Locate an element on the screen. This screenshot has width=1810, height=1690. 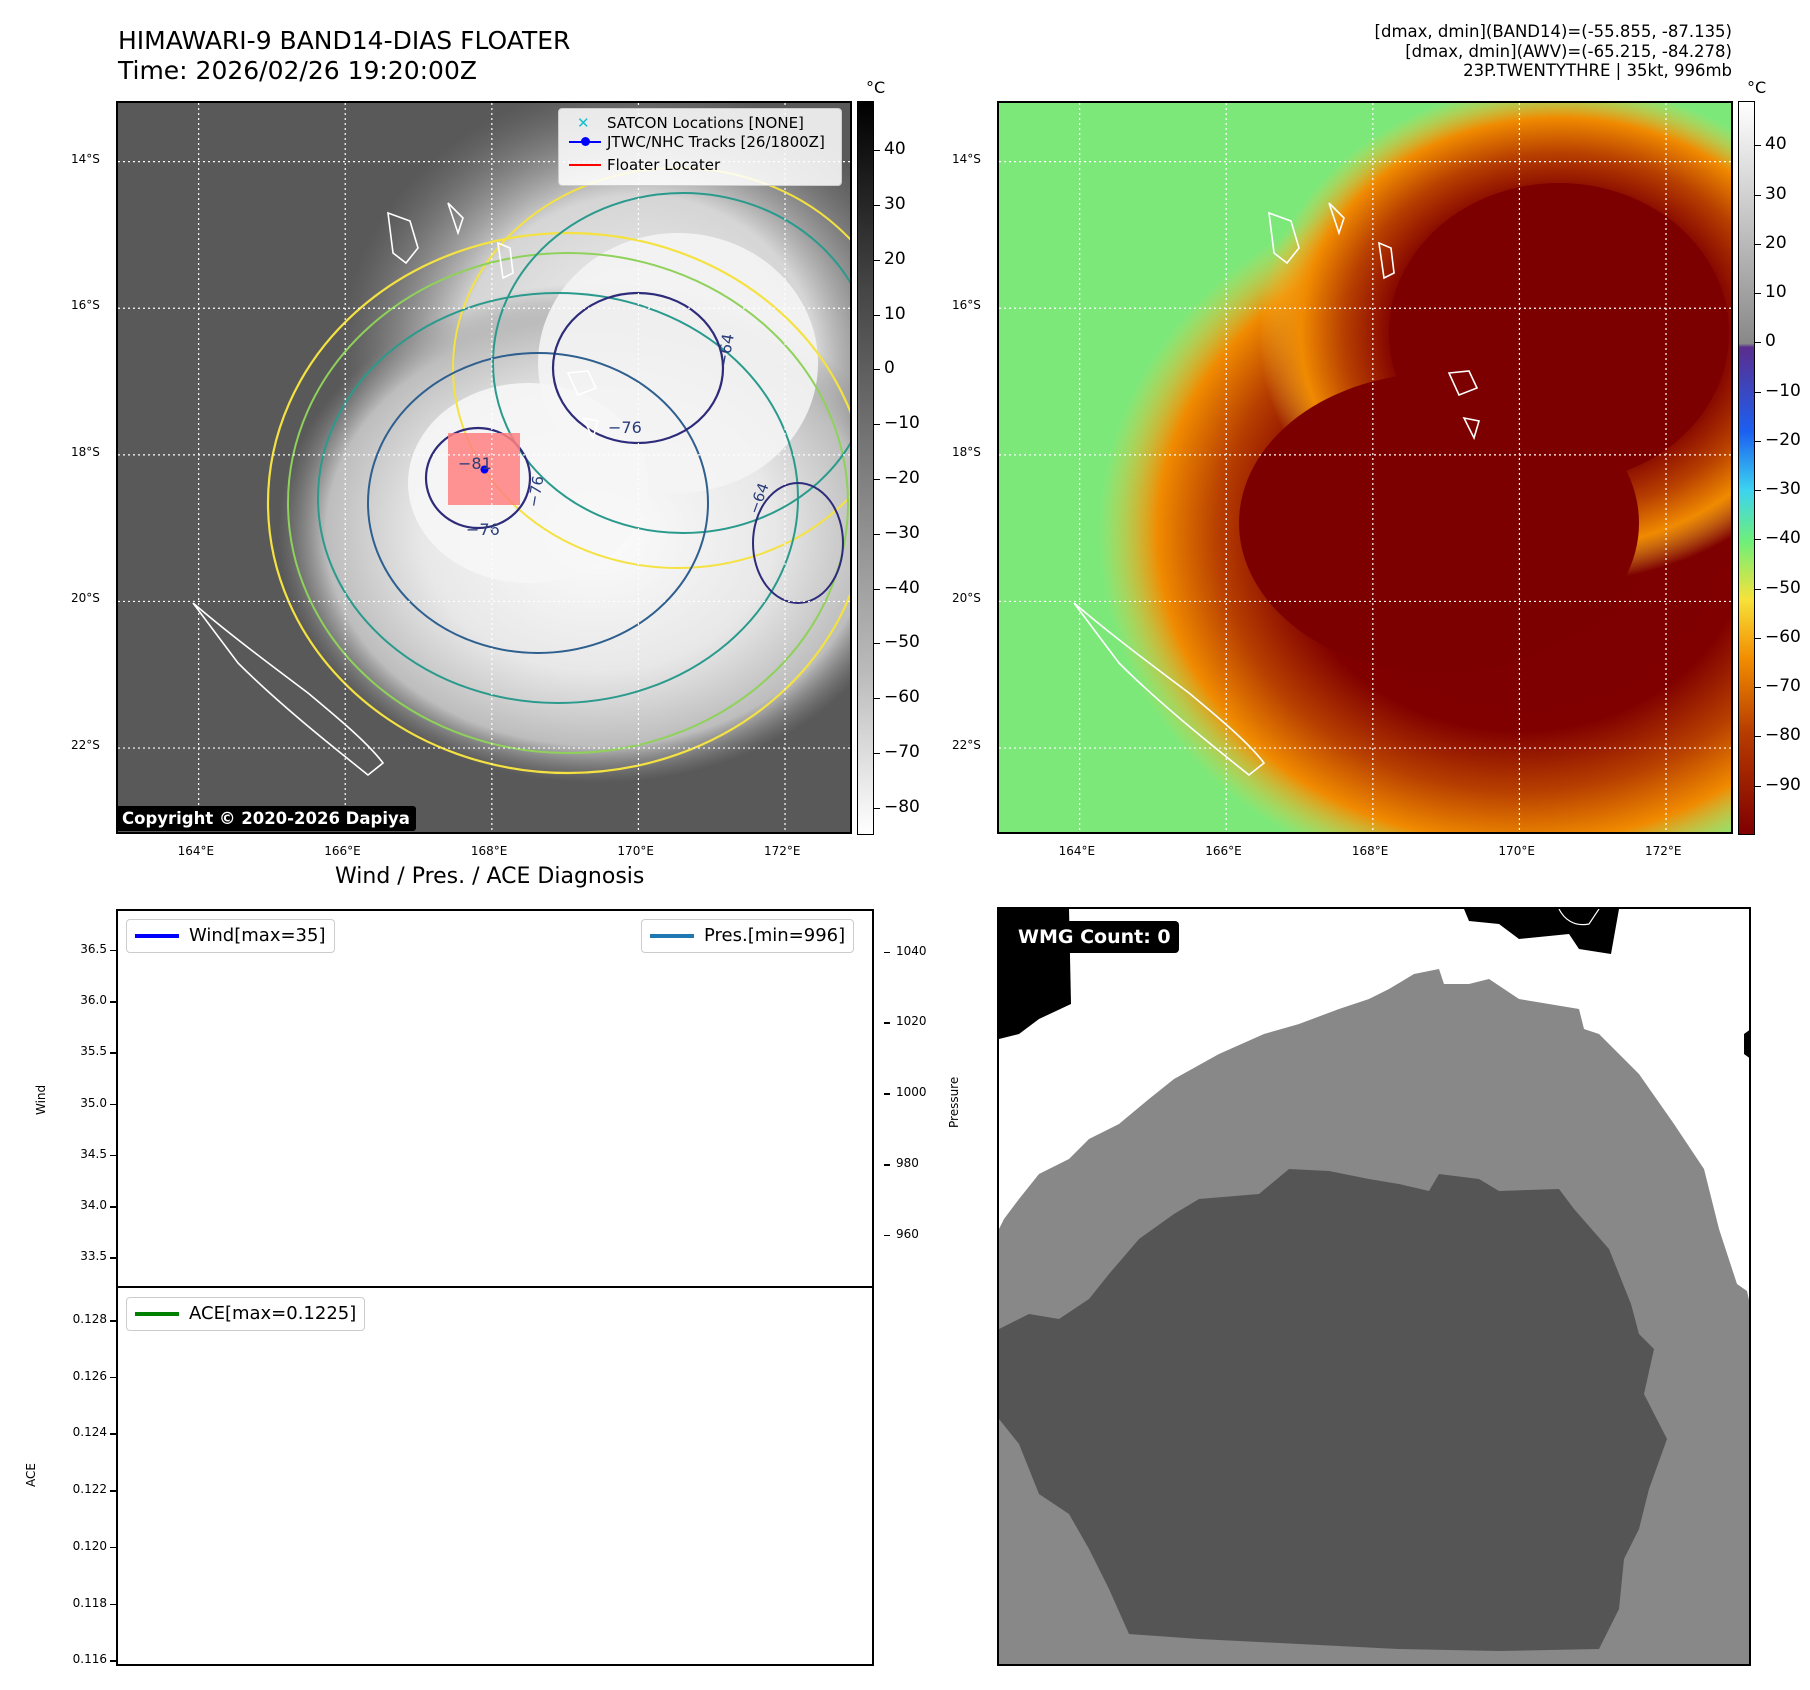
legend-floater: Floater Locater is located at coordinates (664, 165).